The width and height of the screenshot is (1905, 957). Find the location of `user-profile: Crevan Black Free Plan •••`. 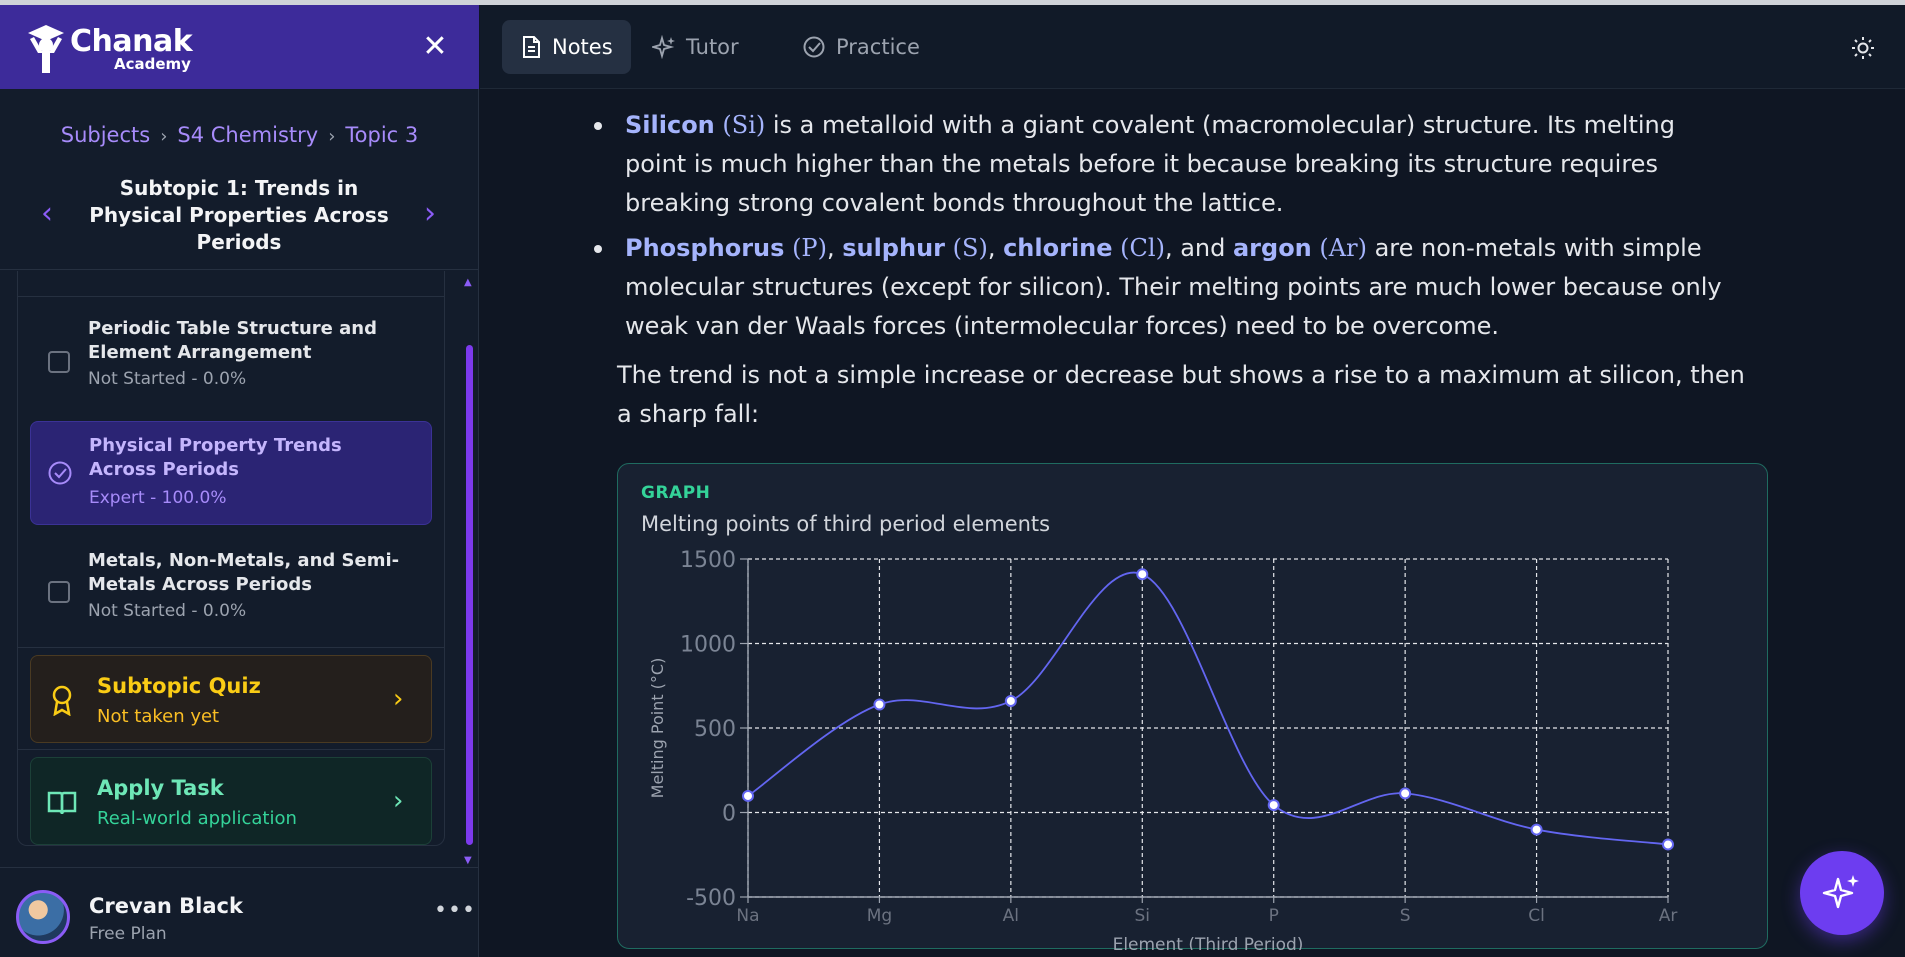

user-profile: Crevan Black Free Plan ••• is located at coordinates (239, 912).